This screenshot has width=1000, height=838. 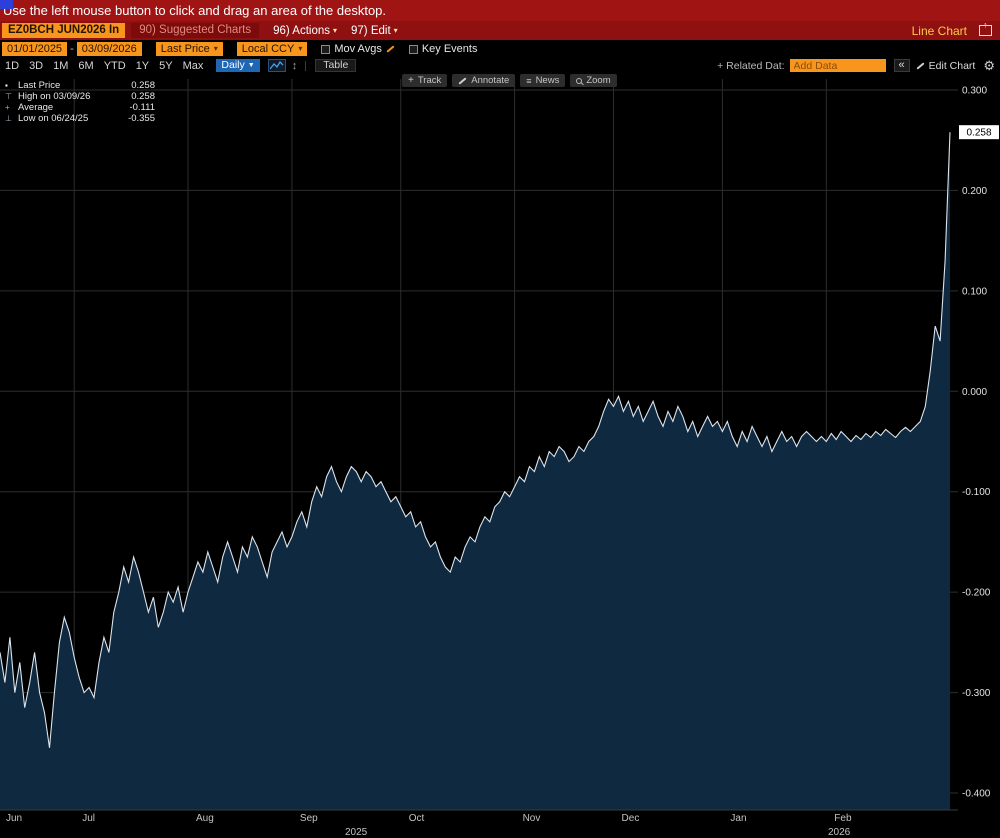 I want to click on range-max: Max, so click(x=193, y=65).